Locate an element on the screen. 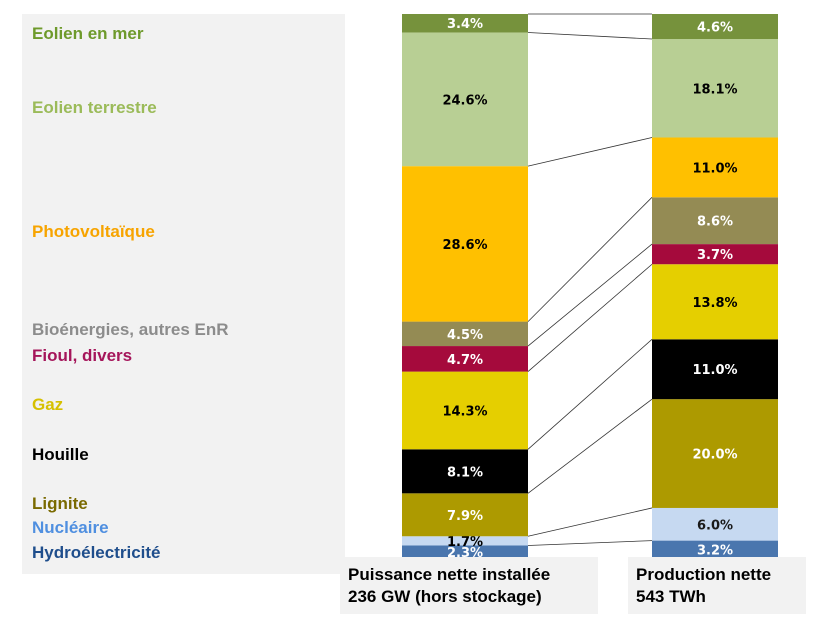 This screenshot has height=618, width=825. data-label: 1.7% is located at coordinates (465, 542).